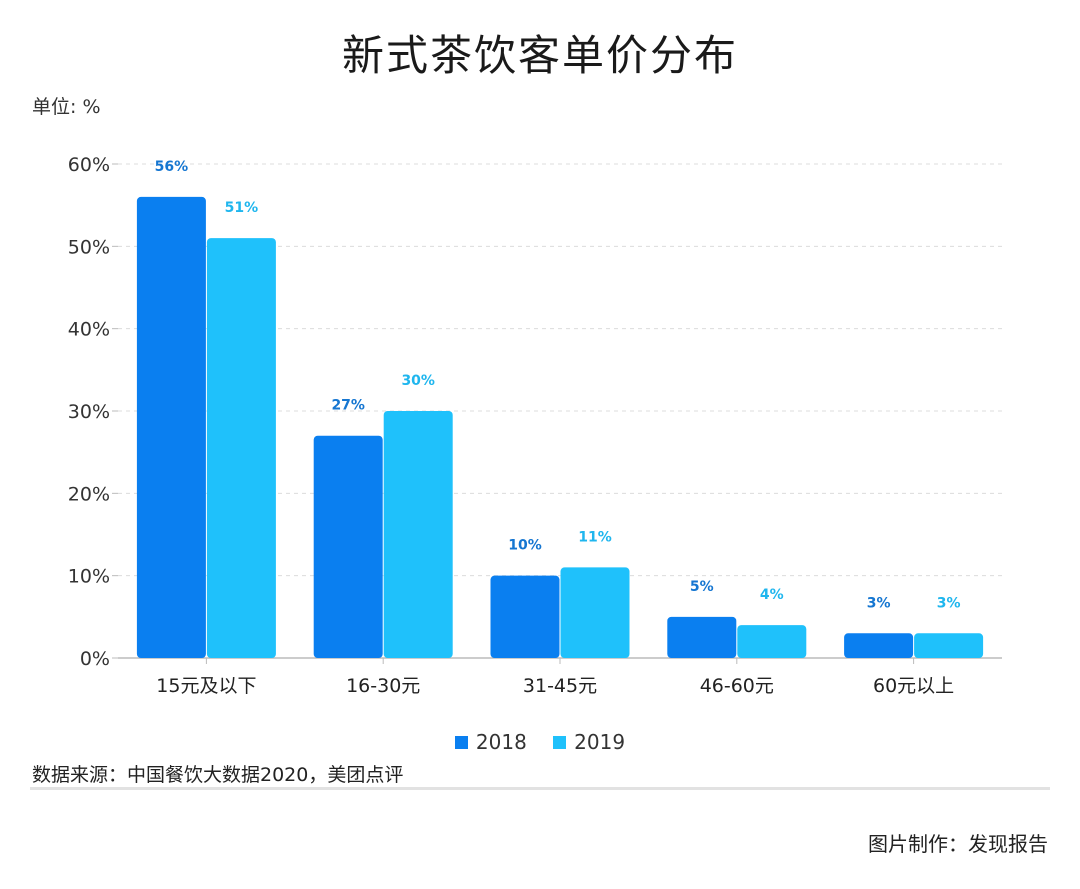  What do you see at coordinates (89, 412) in the screenshot?
I see `y-tick-label: 30%` at bounding box center [89, 412].